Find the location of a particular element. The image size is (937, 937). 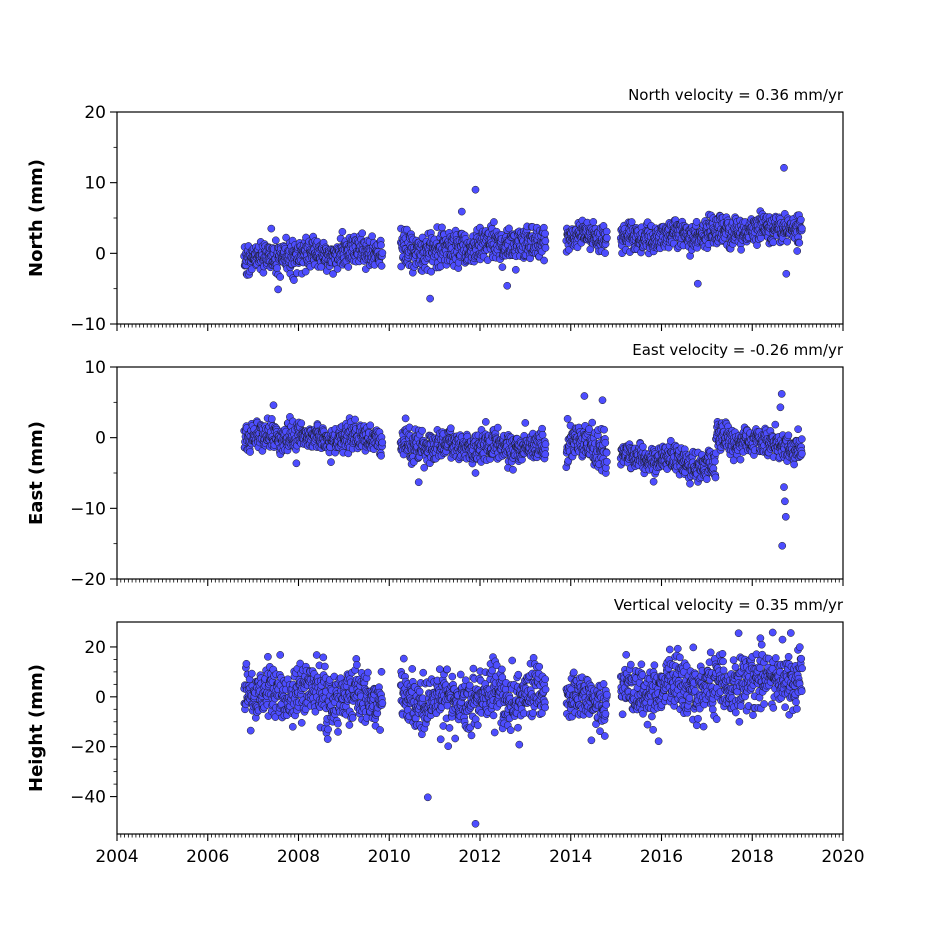

vertical-velocity-title: Vertical velocity = 0.35 mm/yr is located at coordinates (729, 605).